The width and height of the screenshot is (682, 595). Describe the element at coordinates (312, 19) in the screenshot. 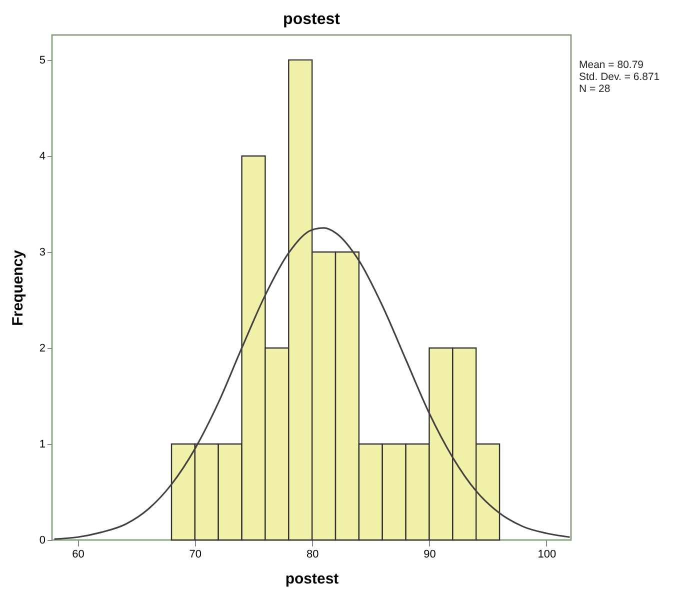

I see `chart-title: postest` at that location.